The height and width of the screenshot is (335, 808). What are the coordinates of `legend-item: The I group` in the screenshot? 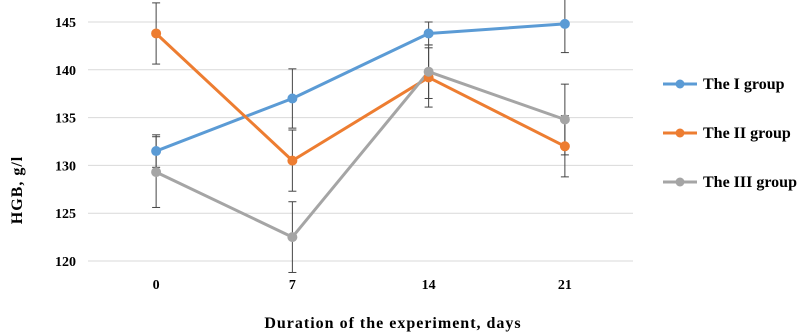 It's located at (724, 84).